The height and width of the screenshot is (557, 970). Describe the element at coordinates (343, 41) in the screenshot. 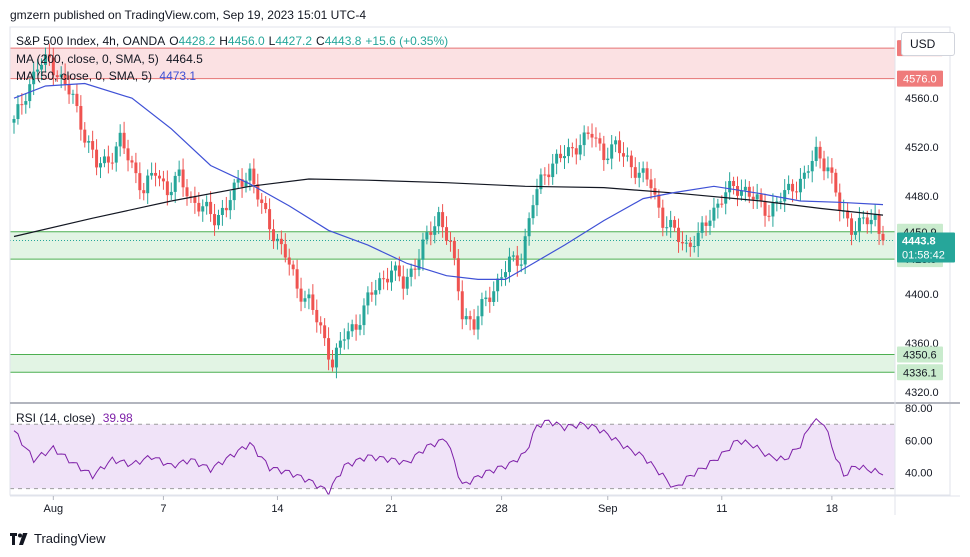

I see `ohlc-close-value: 4443.8` at that location.